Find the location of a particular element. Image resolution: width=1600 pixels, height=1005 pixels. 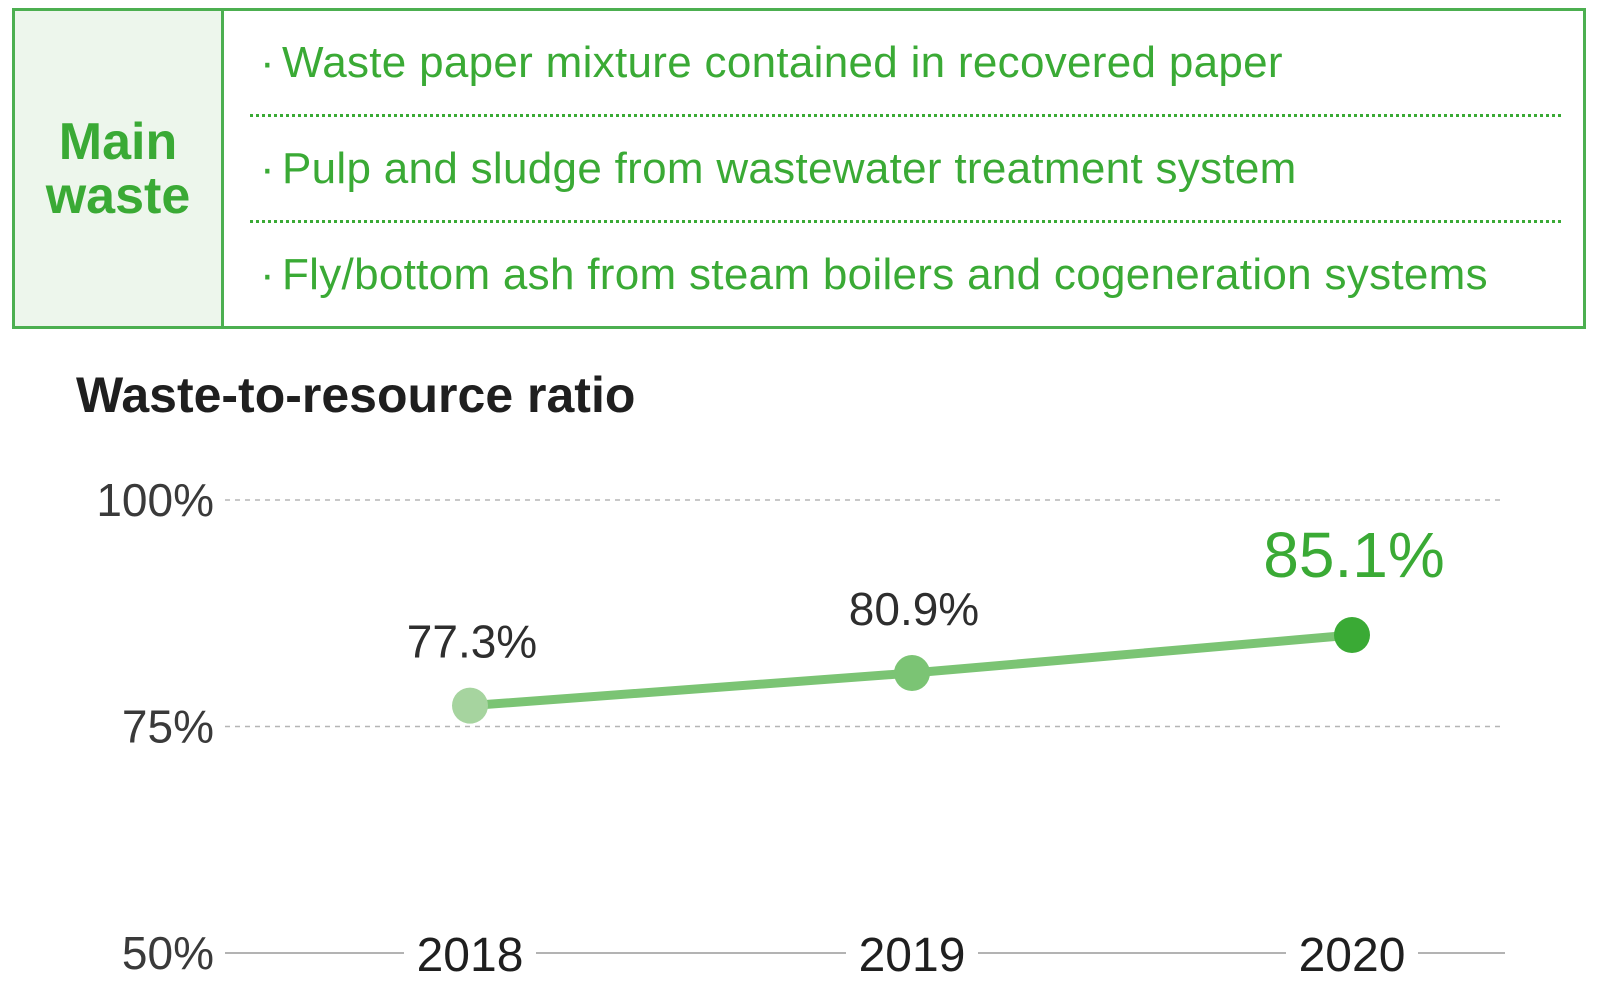

chart-title: Waste-to-resource ratio is located at coordinates (356, 395).